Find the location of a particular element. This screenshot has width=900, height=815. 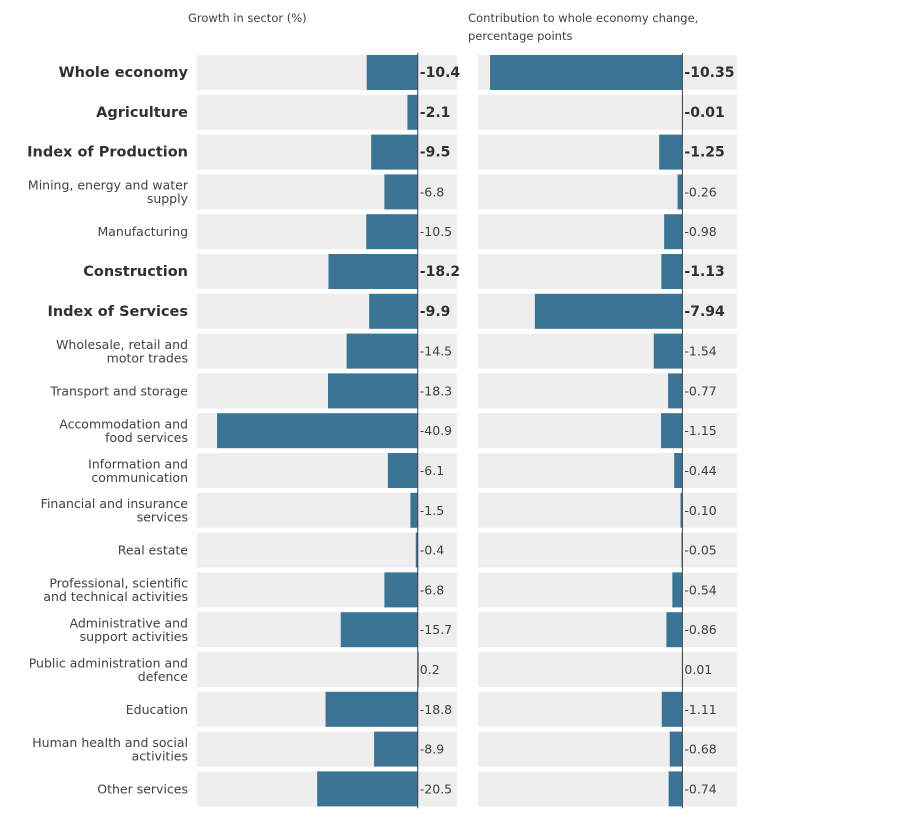

right-panel-title-line-2: percentage points is located at coordinates (520, 36).